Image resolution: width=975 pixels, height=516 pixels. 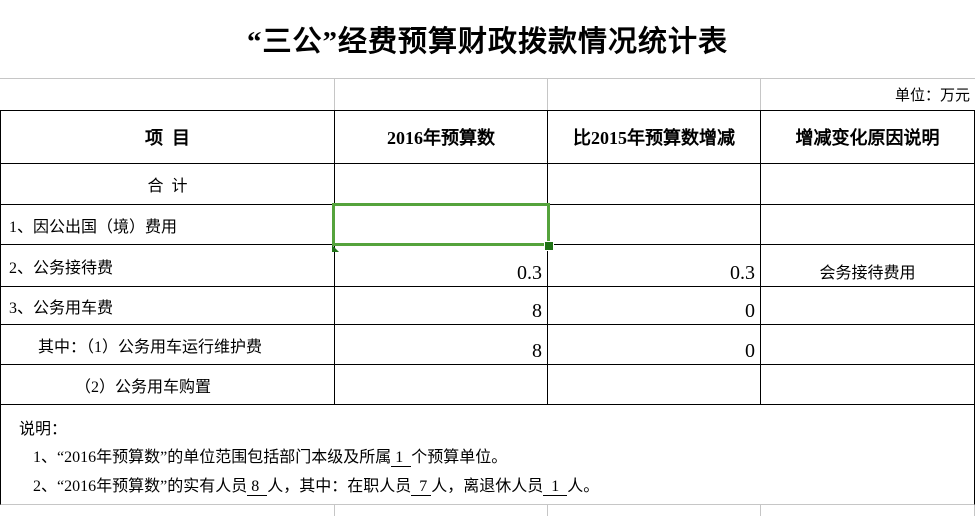 I want to click on cell-reason-vehicle-maintenance, so click(x=867, y=345).